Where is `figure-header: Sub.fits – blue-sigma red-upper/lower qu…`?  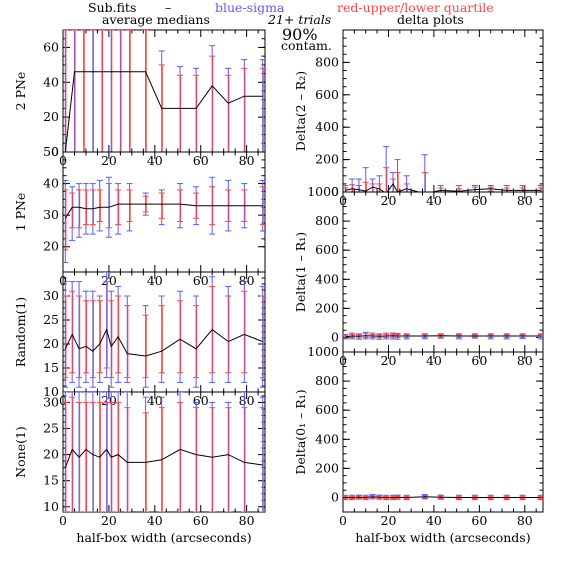
figure-header: Sub.fits – blue-sigma red-upper/lower qu… is located at coordinates (291, 26).